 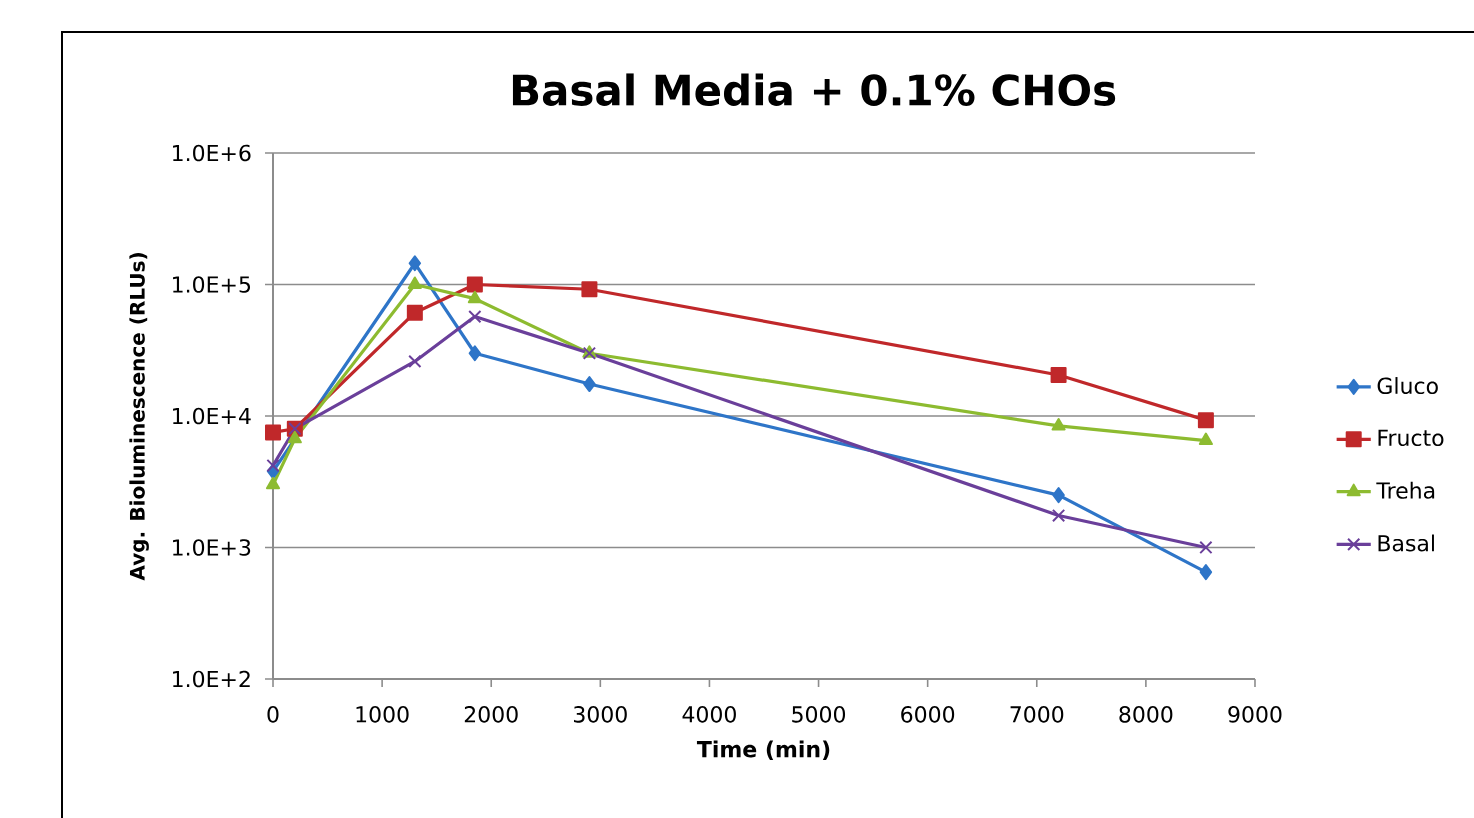 What do you see at coordinates (763, 750) in the screenshot?
I see `x-axis-title: Time (min)` at bounding box center [763, 750].